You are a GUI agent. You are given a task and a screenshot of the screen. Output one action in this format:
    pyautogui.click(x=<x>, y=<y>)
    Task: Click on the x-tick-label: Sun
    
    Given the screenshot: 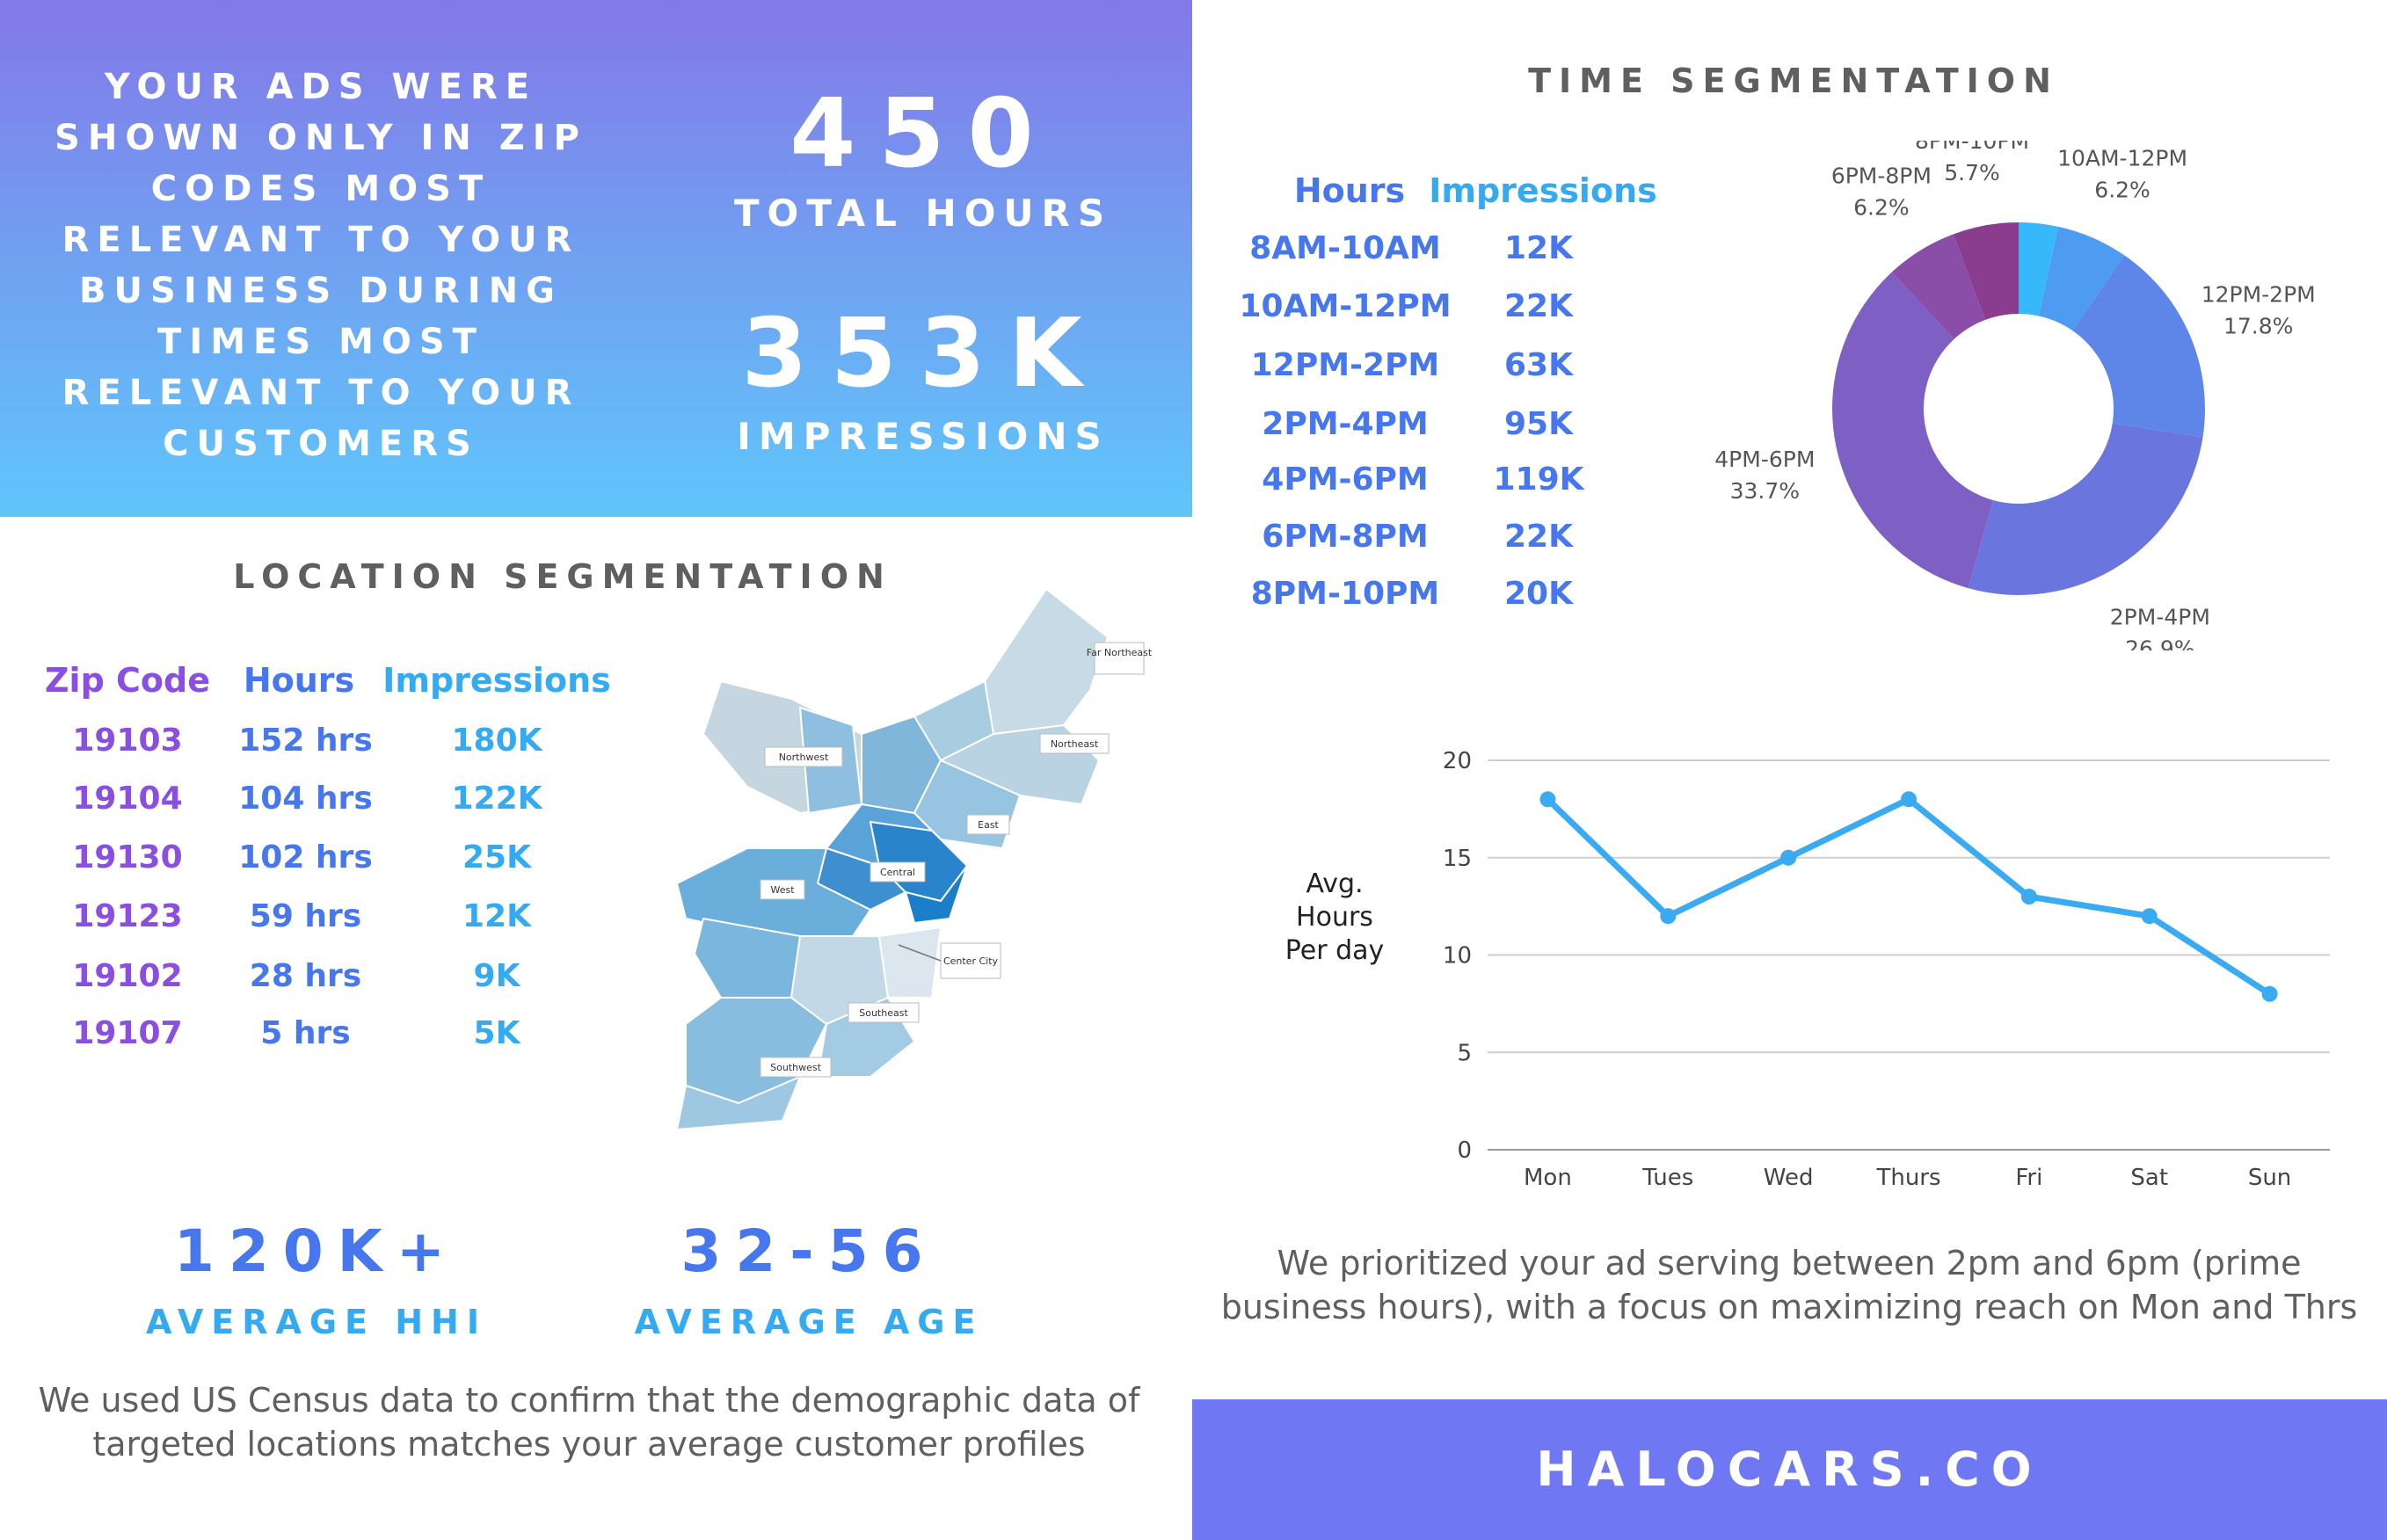 What is the action you would take?
    pyautogui.click(x=2269, y=1176)
    